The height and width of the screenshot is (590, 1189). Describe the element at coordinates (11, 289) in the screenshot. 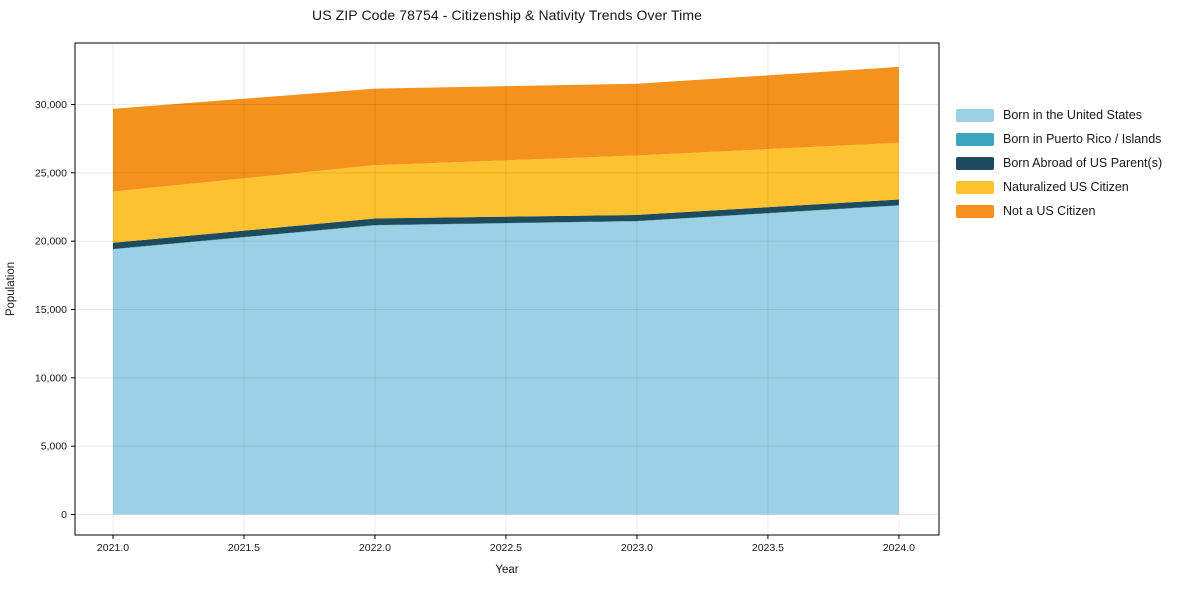

I see `y-axis-title: Population` at that location.